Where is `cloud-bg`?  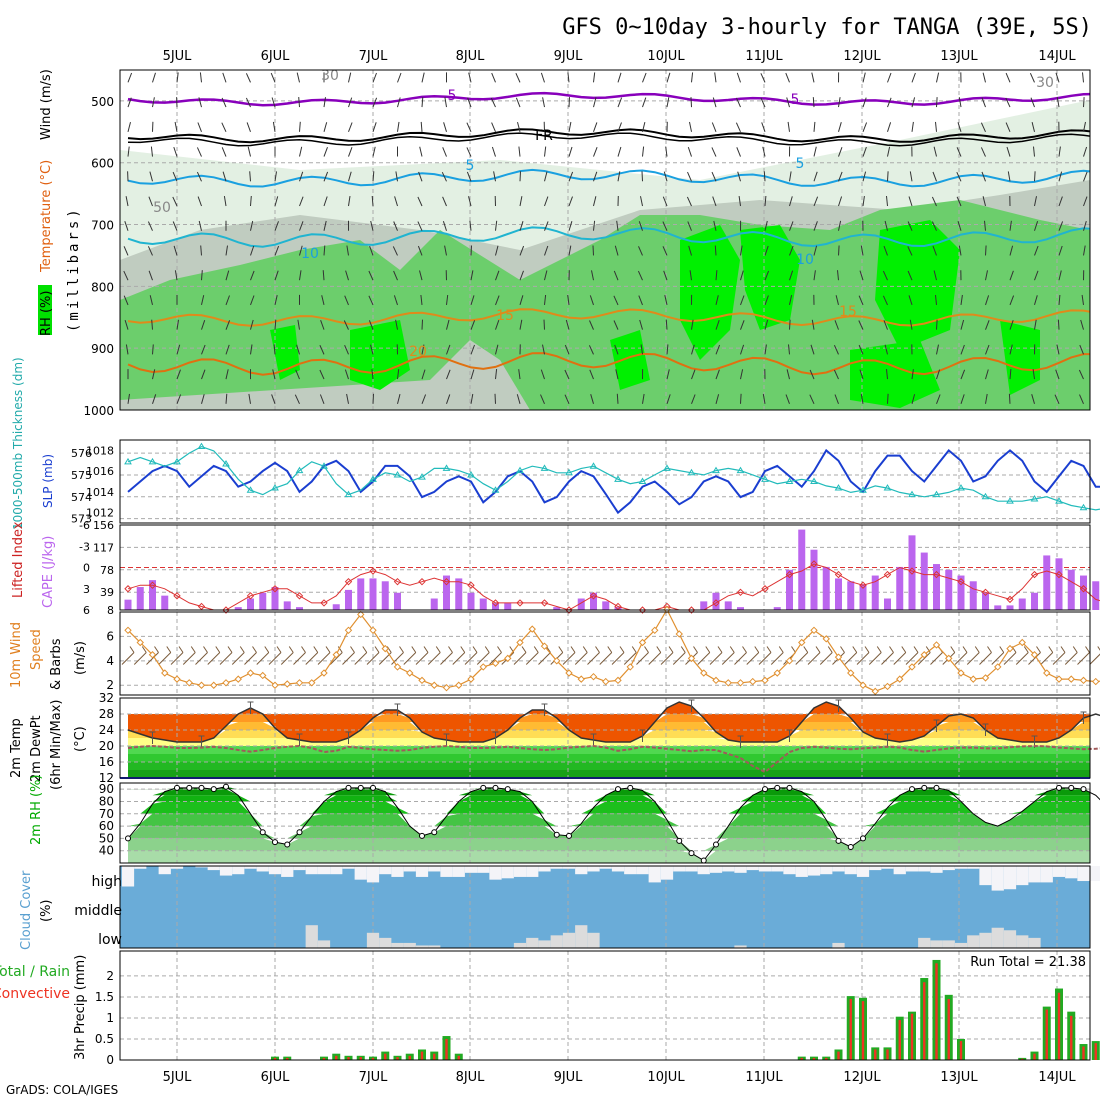
cloud-bg is located at coordinates (605, 907).